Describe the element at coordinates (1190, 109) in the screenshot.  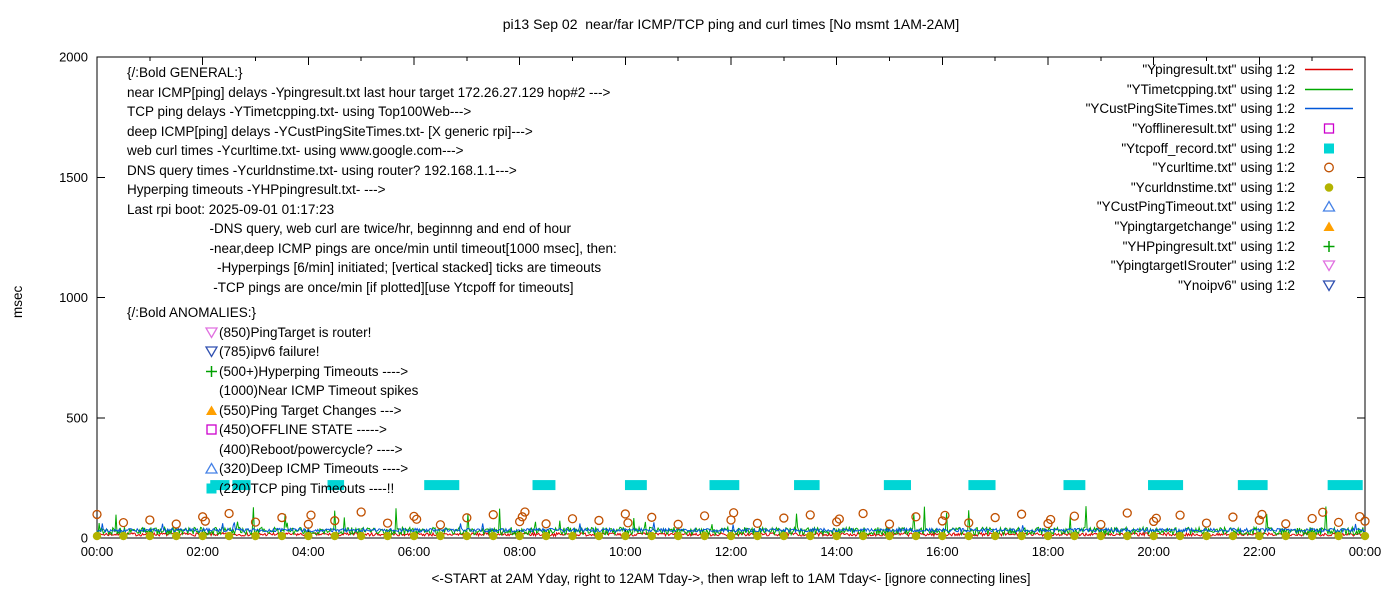
I see `legend-label: "YCustPingSiteTimes.txt" using 1:2` at that location.